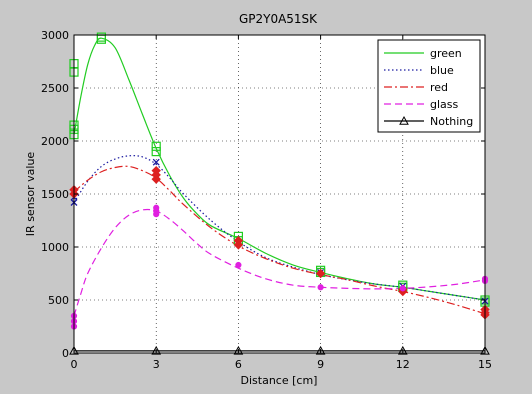 This screenshot has height=394, width=532. I want to click on x-tick-label: 12, so click(403, 364).